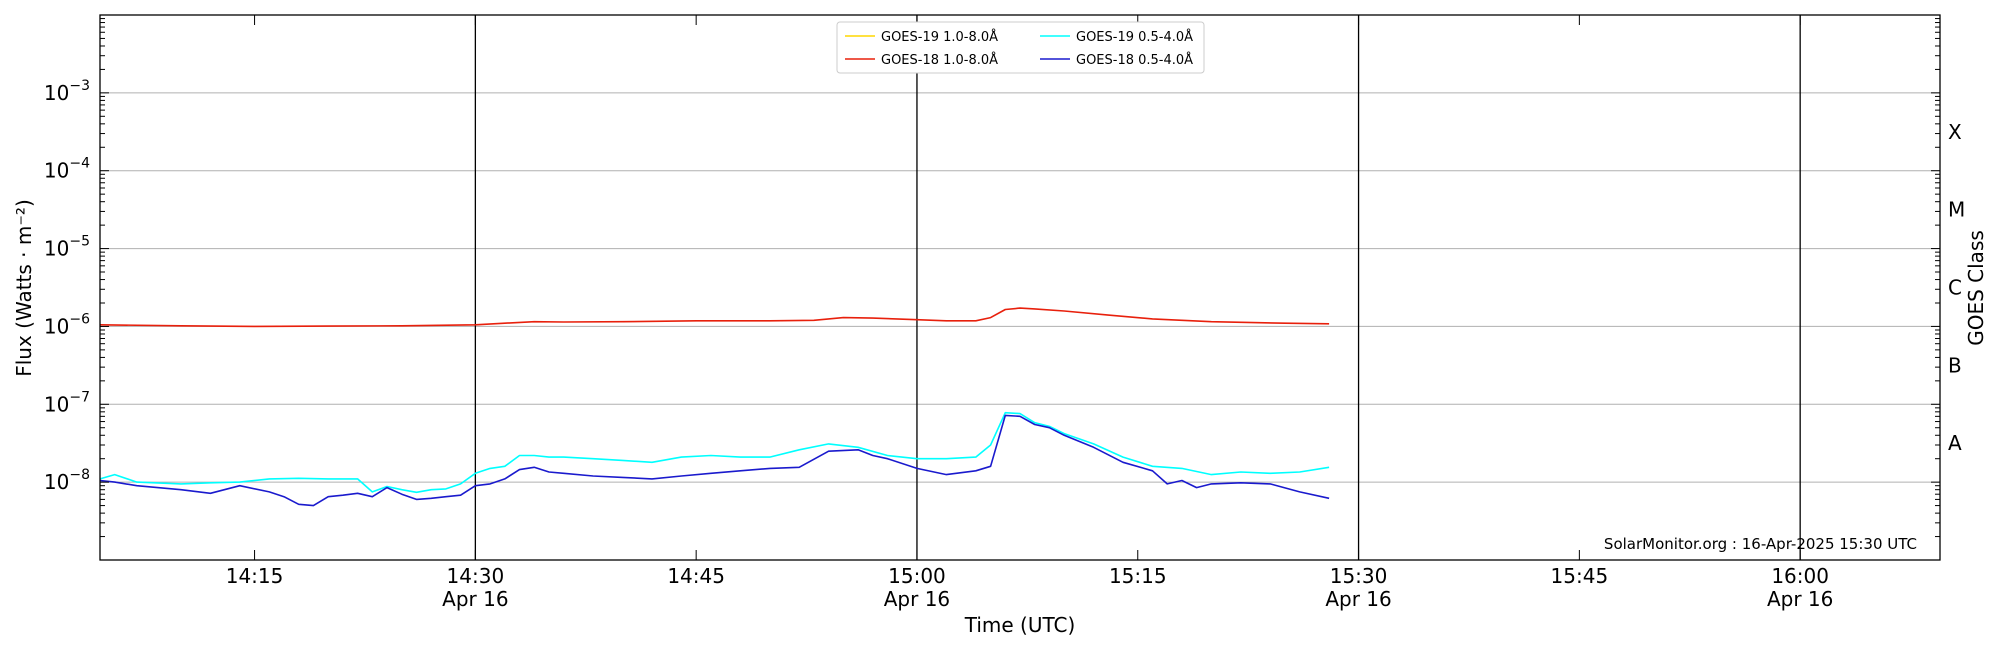 The width and height of the screenshot is (2000, 650). I want to click on goes-class-labels: A B C M X, so click(1956, 287).